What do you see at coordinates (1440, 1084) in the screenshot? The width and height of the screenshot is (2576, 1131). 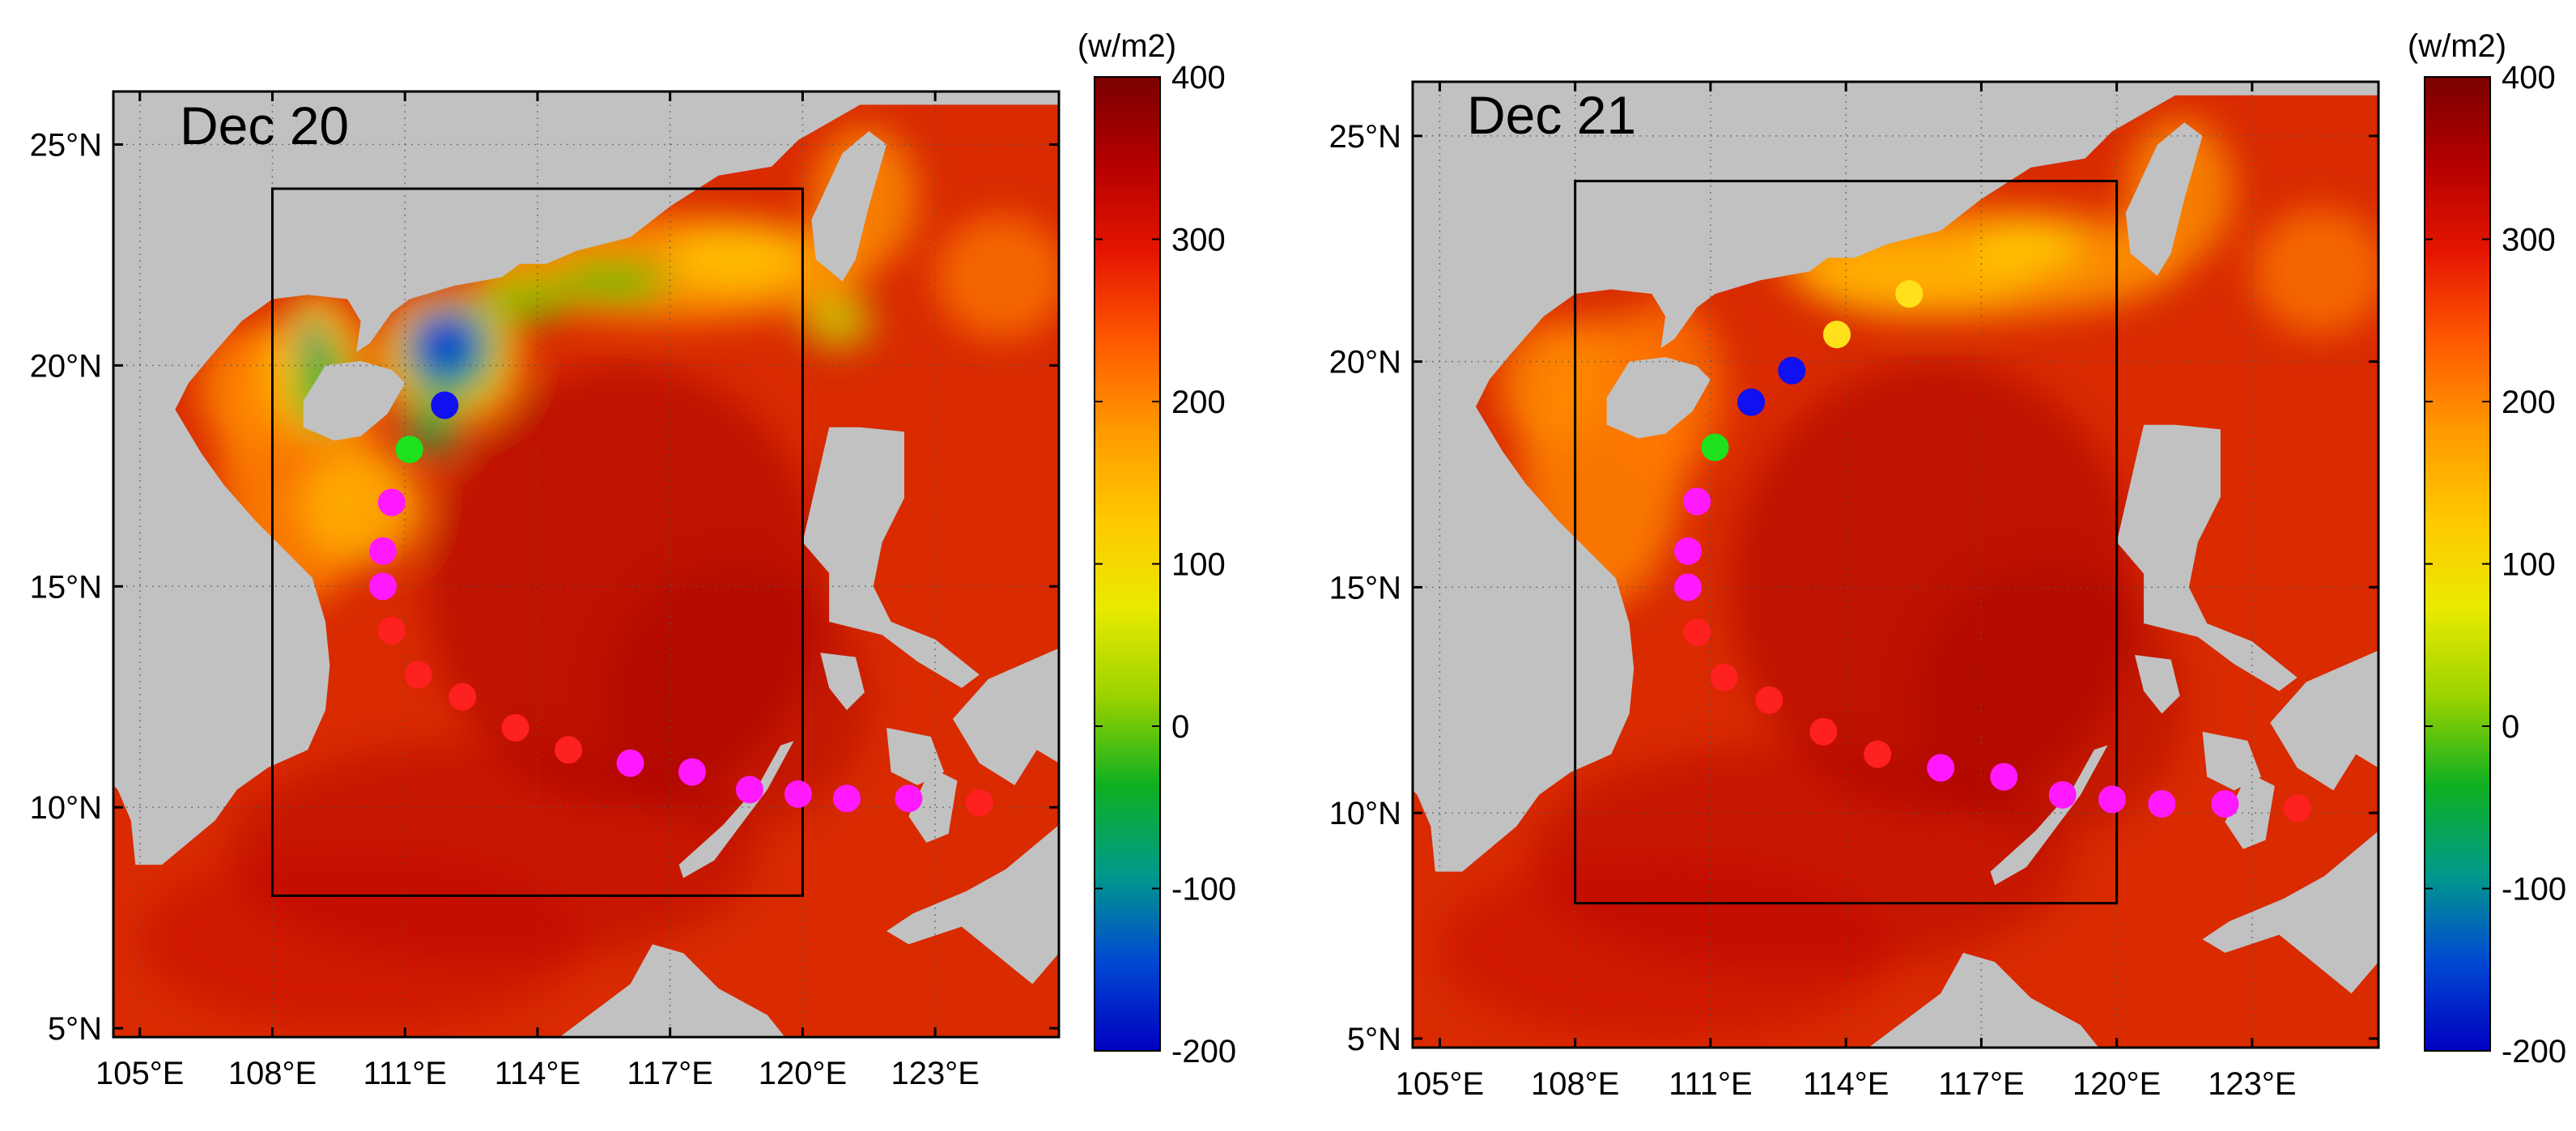 I see `lon-label: 105°E` at bounding box center [1440, 1084].